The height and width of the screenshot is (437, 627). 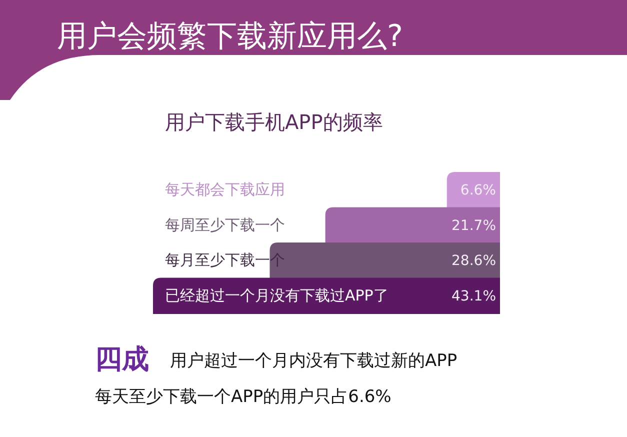 What do you see at coordinates (478, 190) in the screenshot?
I see `data-label: 6.6%` at bounding box center [478, 190].